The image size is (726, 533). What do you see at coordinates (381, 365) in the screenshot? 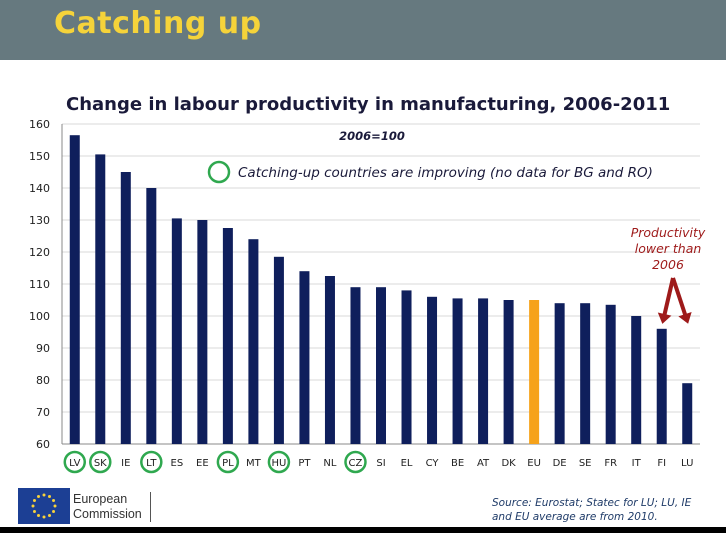
I see `bar-si` at bounding box center [381, 365].